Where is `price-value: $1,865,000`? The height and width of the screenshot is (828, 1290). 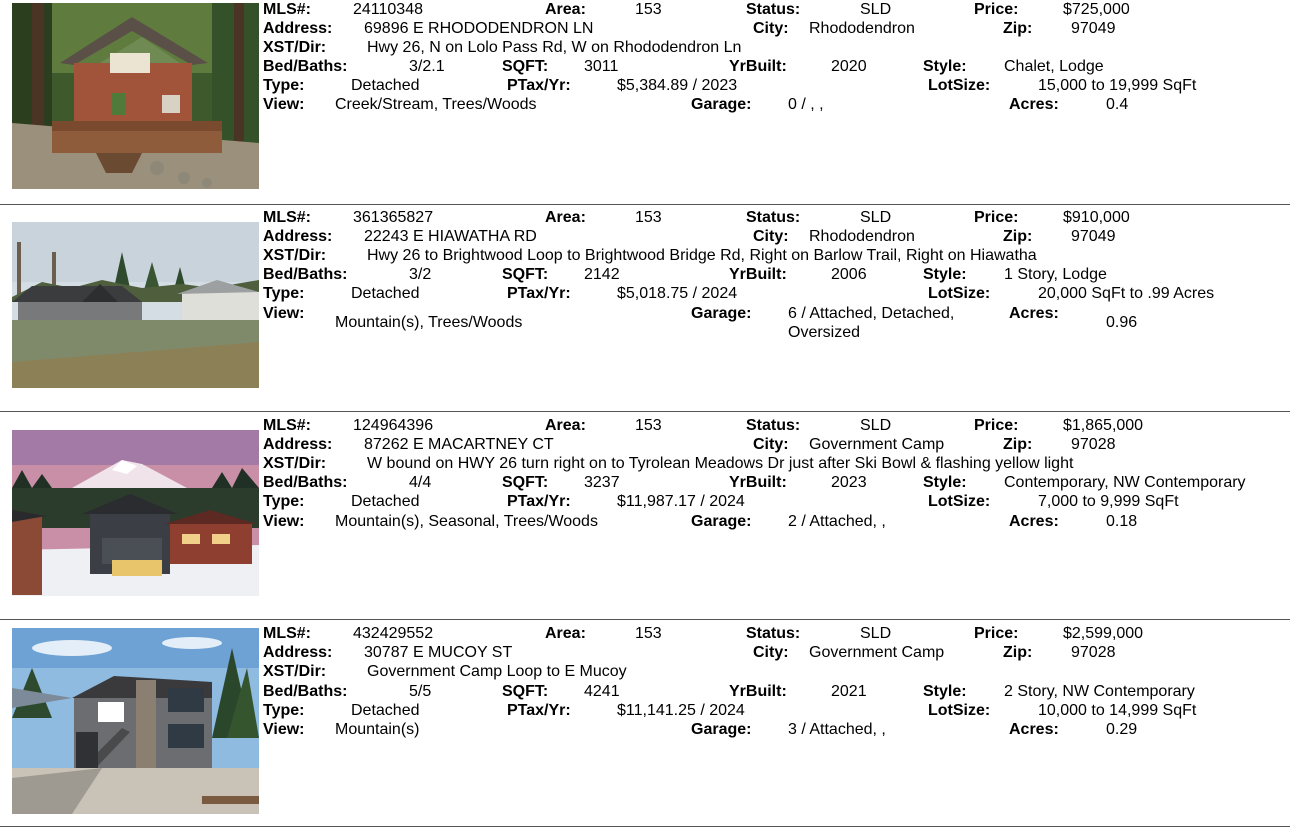
price-value: $1,865,000 is located at coordinates (1103, 425).